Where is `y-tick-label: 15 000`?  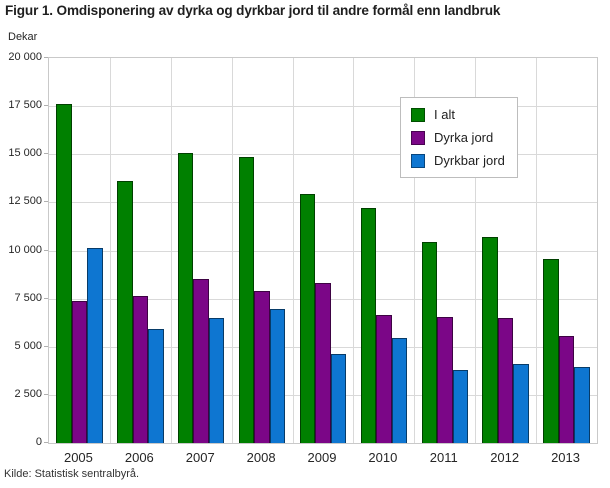 y-tick-label: 15 000 is located at coordinates (25, 153).